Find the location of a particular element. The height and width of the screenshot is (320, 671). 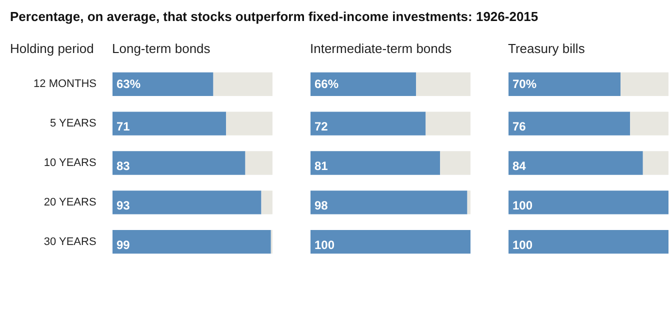

chart-subtitle: Long-term bonds is located at coordinates (161, 49).